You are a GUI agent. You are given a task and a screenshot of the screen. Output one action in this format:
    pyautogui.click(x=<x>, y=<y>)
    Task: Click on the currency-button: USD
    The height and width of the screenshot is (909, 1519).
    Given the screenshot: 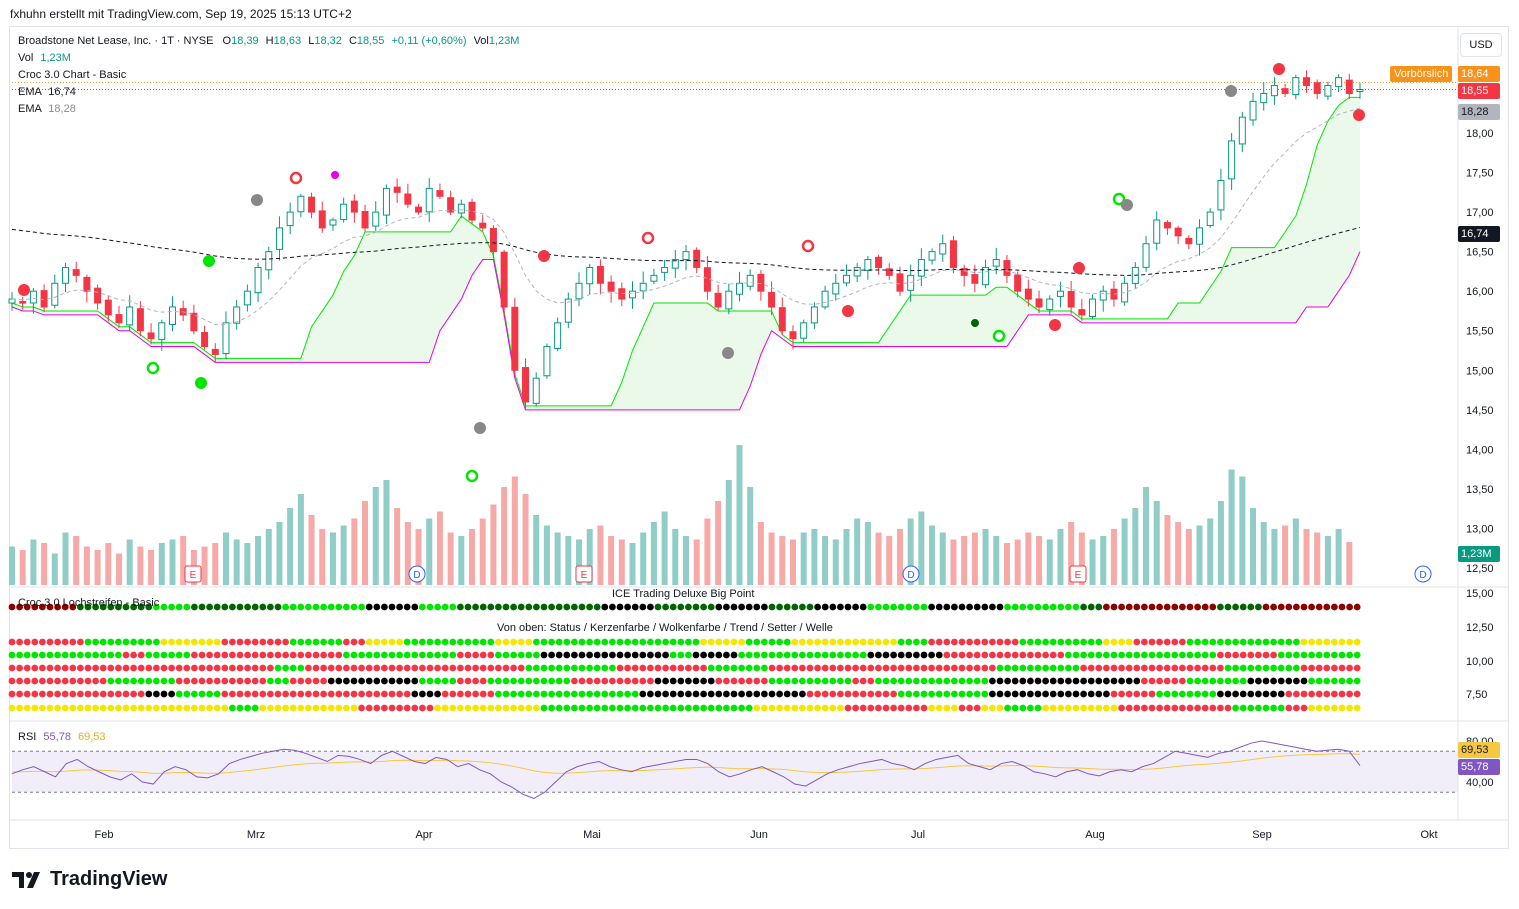 What is the action you would take?
    pyautogui.click(x=1481, y=45)
    